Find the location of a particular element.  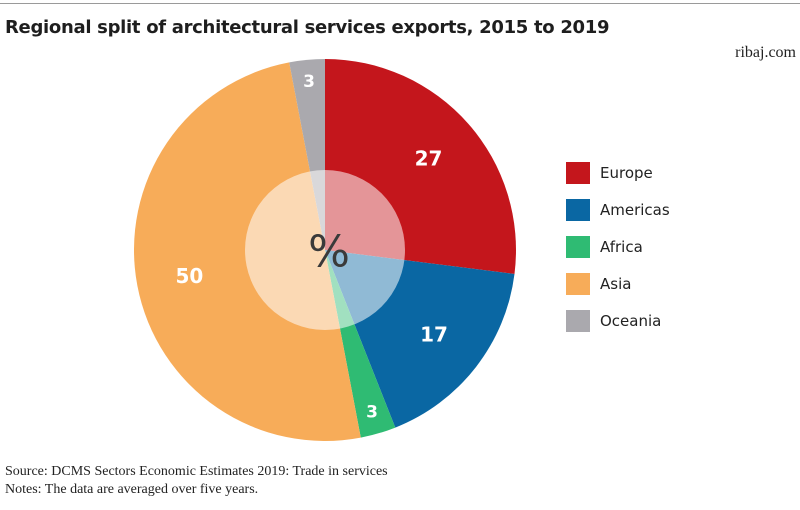

legend-item-asia: Asia is located at coordinates (666, 284).